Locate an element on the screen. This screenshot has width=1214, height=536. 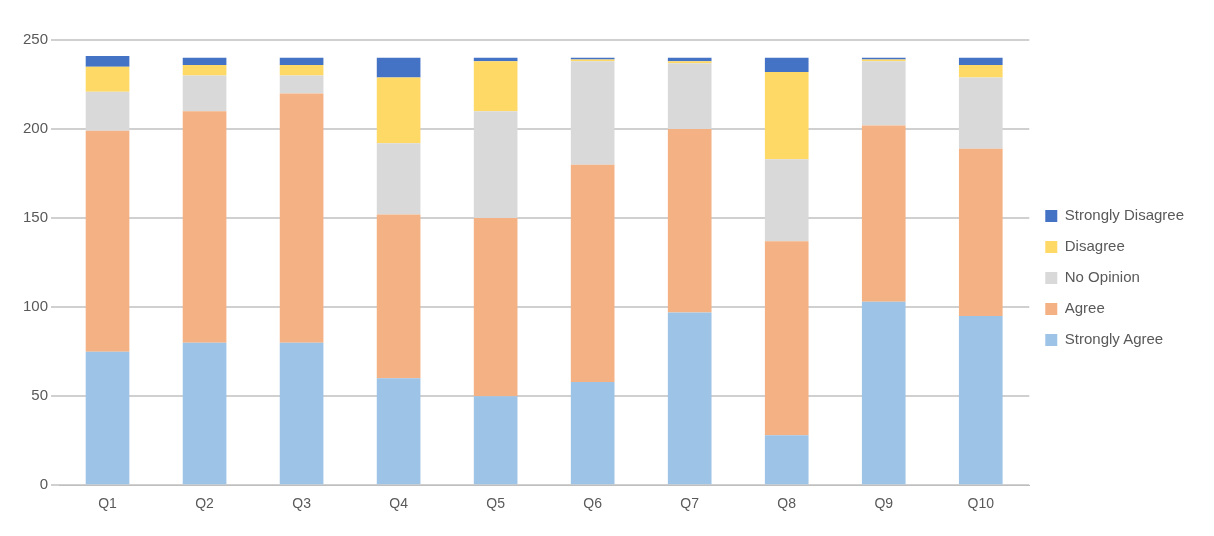
y-tick-label: 0 is located at coordinates (44, 484).